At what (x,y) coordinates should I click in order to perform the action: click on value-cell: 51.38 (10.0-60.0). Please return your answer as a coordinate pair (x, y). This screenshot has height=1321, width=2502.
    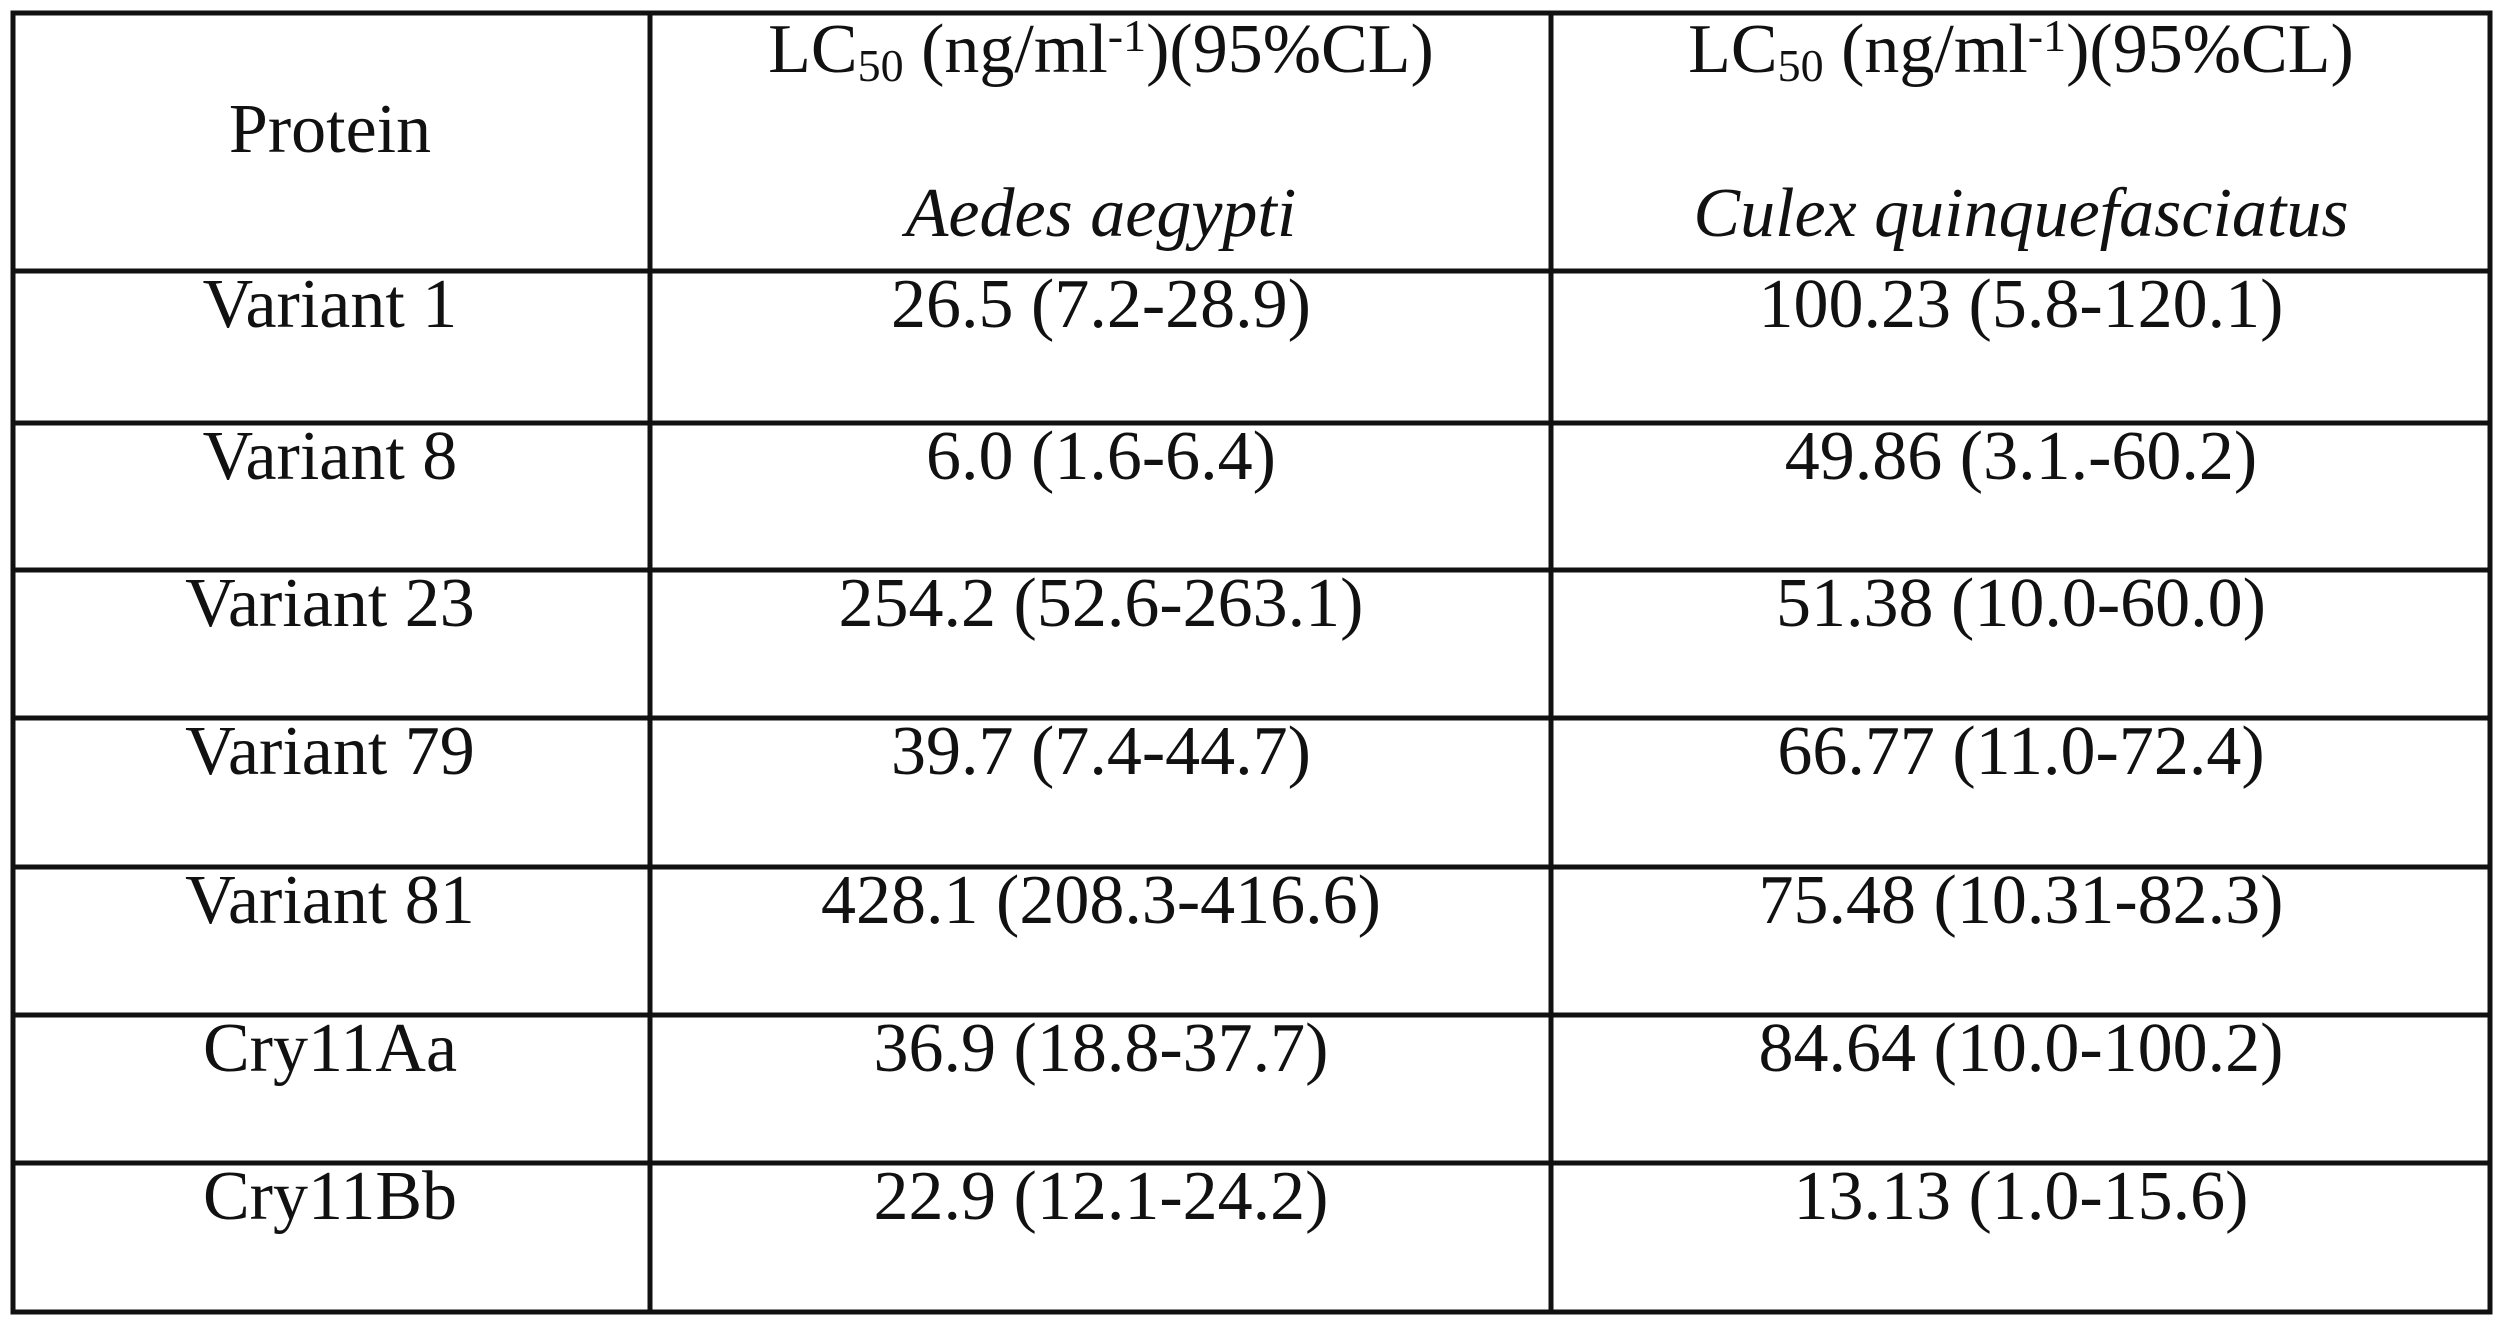
    Looking at the image, I should click on (2021, 603).